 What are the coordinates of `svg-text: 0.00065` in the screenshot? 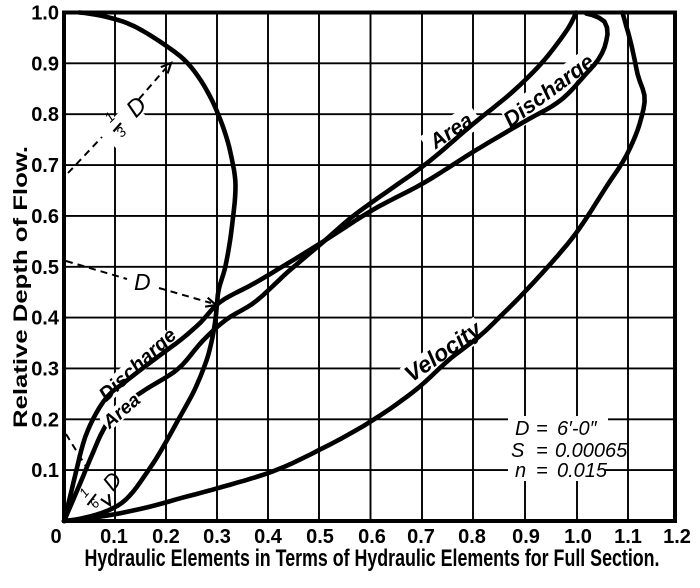 It's located at (591, 451).